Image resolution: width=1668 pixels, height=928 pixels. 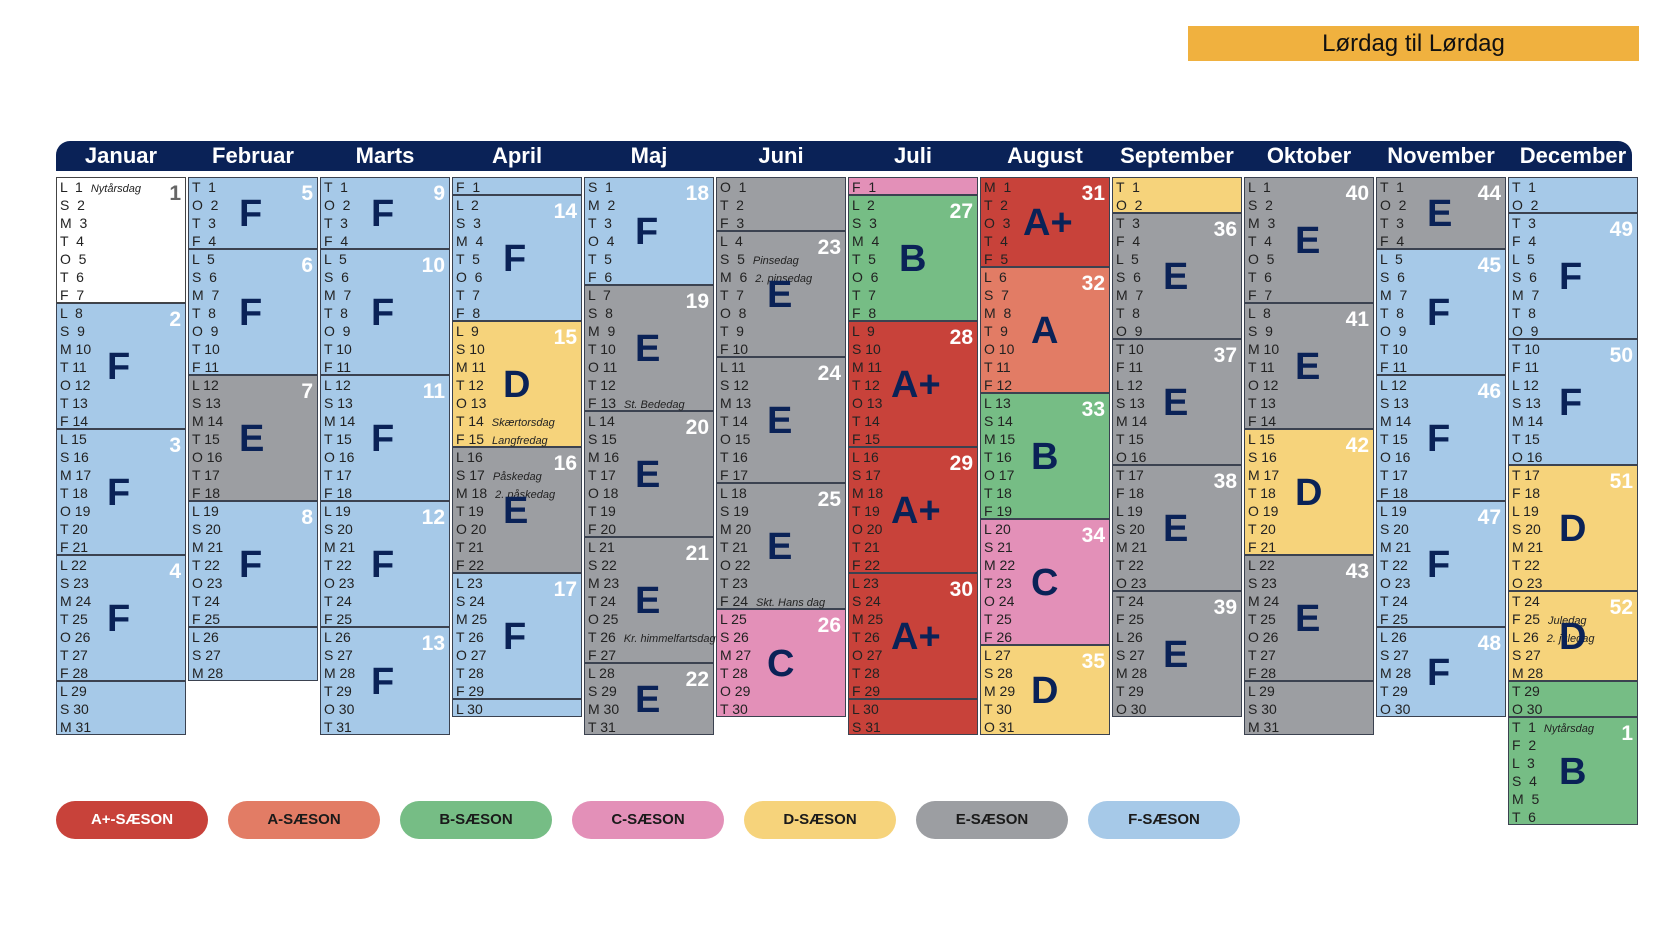 I want to click on day-cell: T 6, so click(x=1524, y=817).